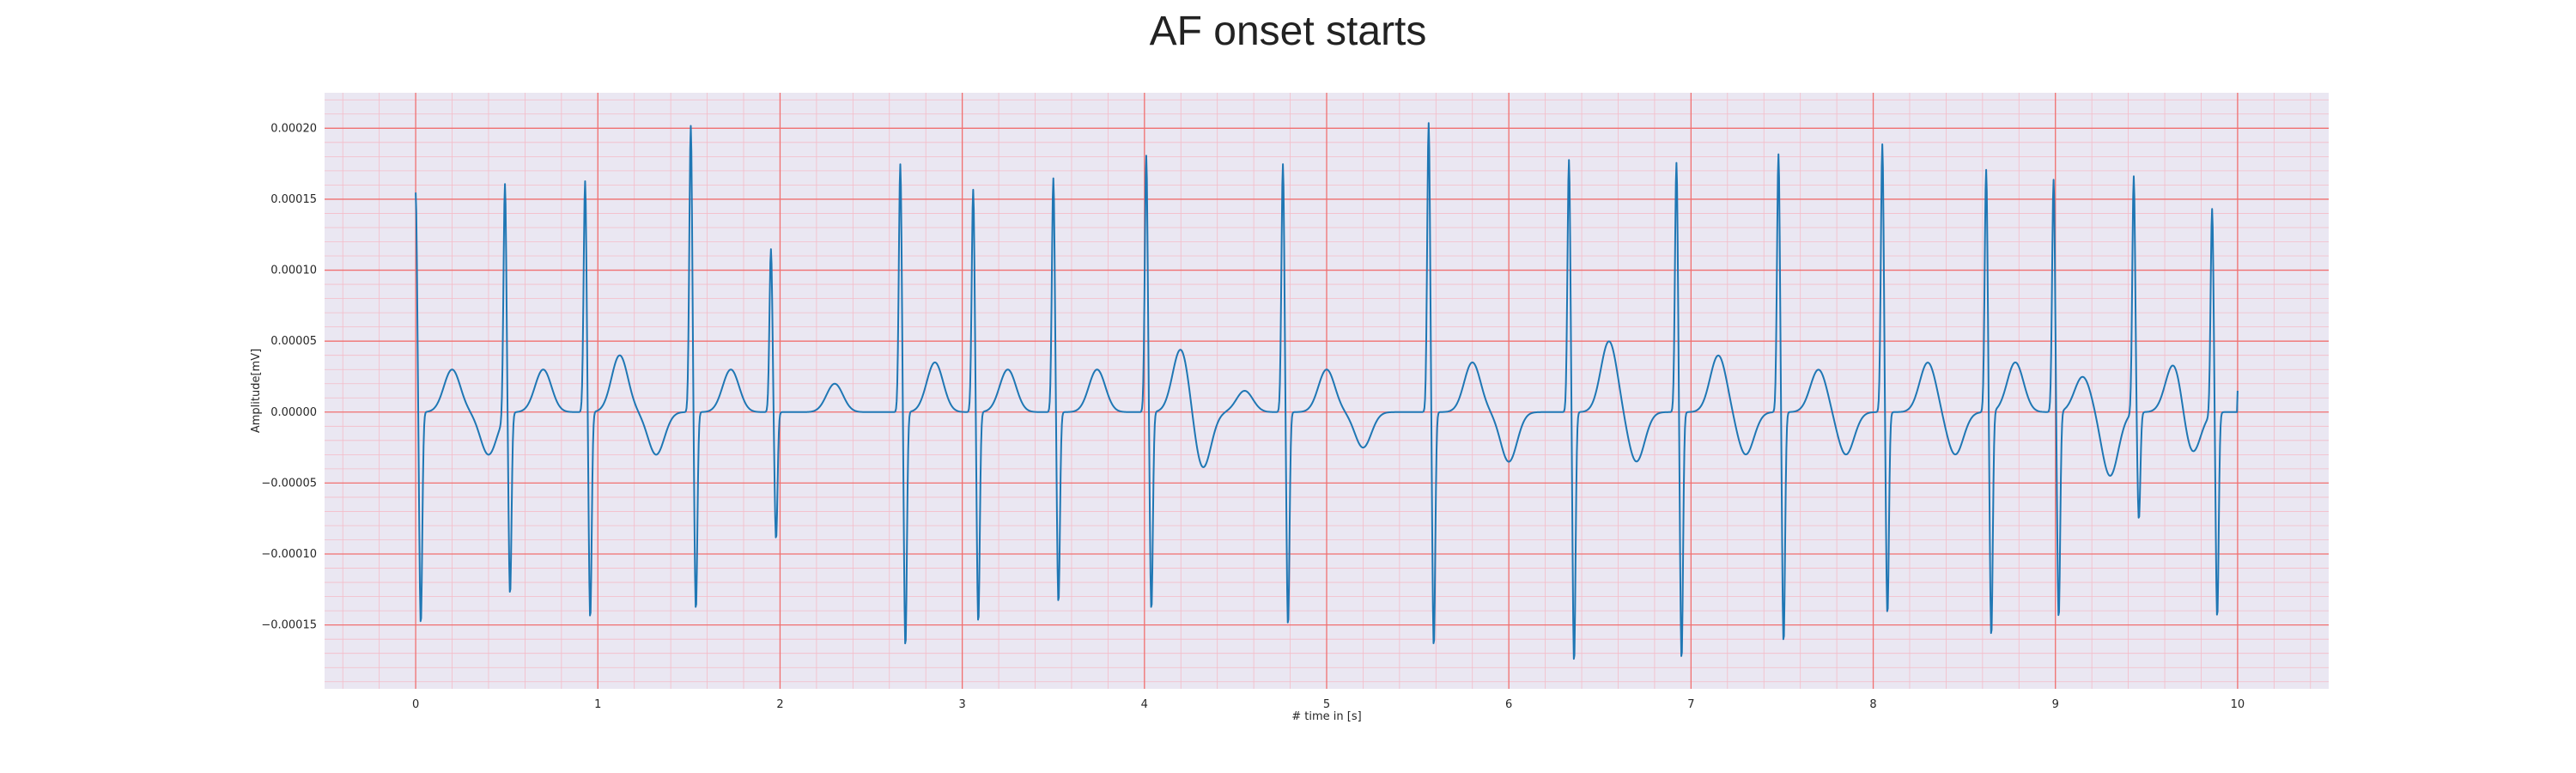 The image size is (2576, 773). Describe the element at coordinates (415, 704) in the screenshot. I see `x-tick-label: 0` at that location.